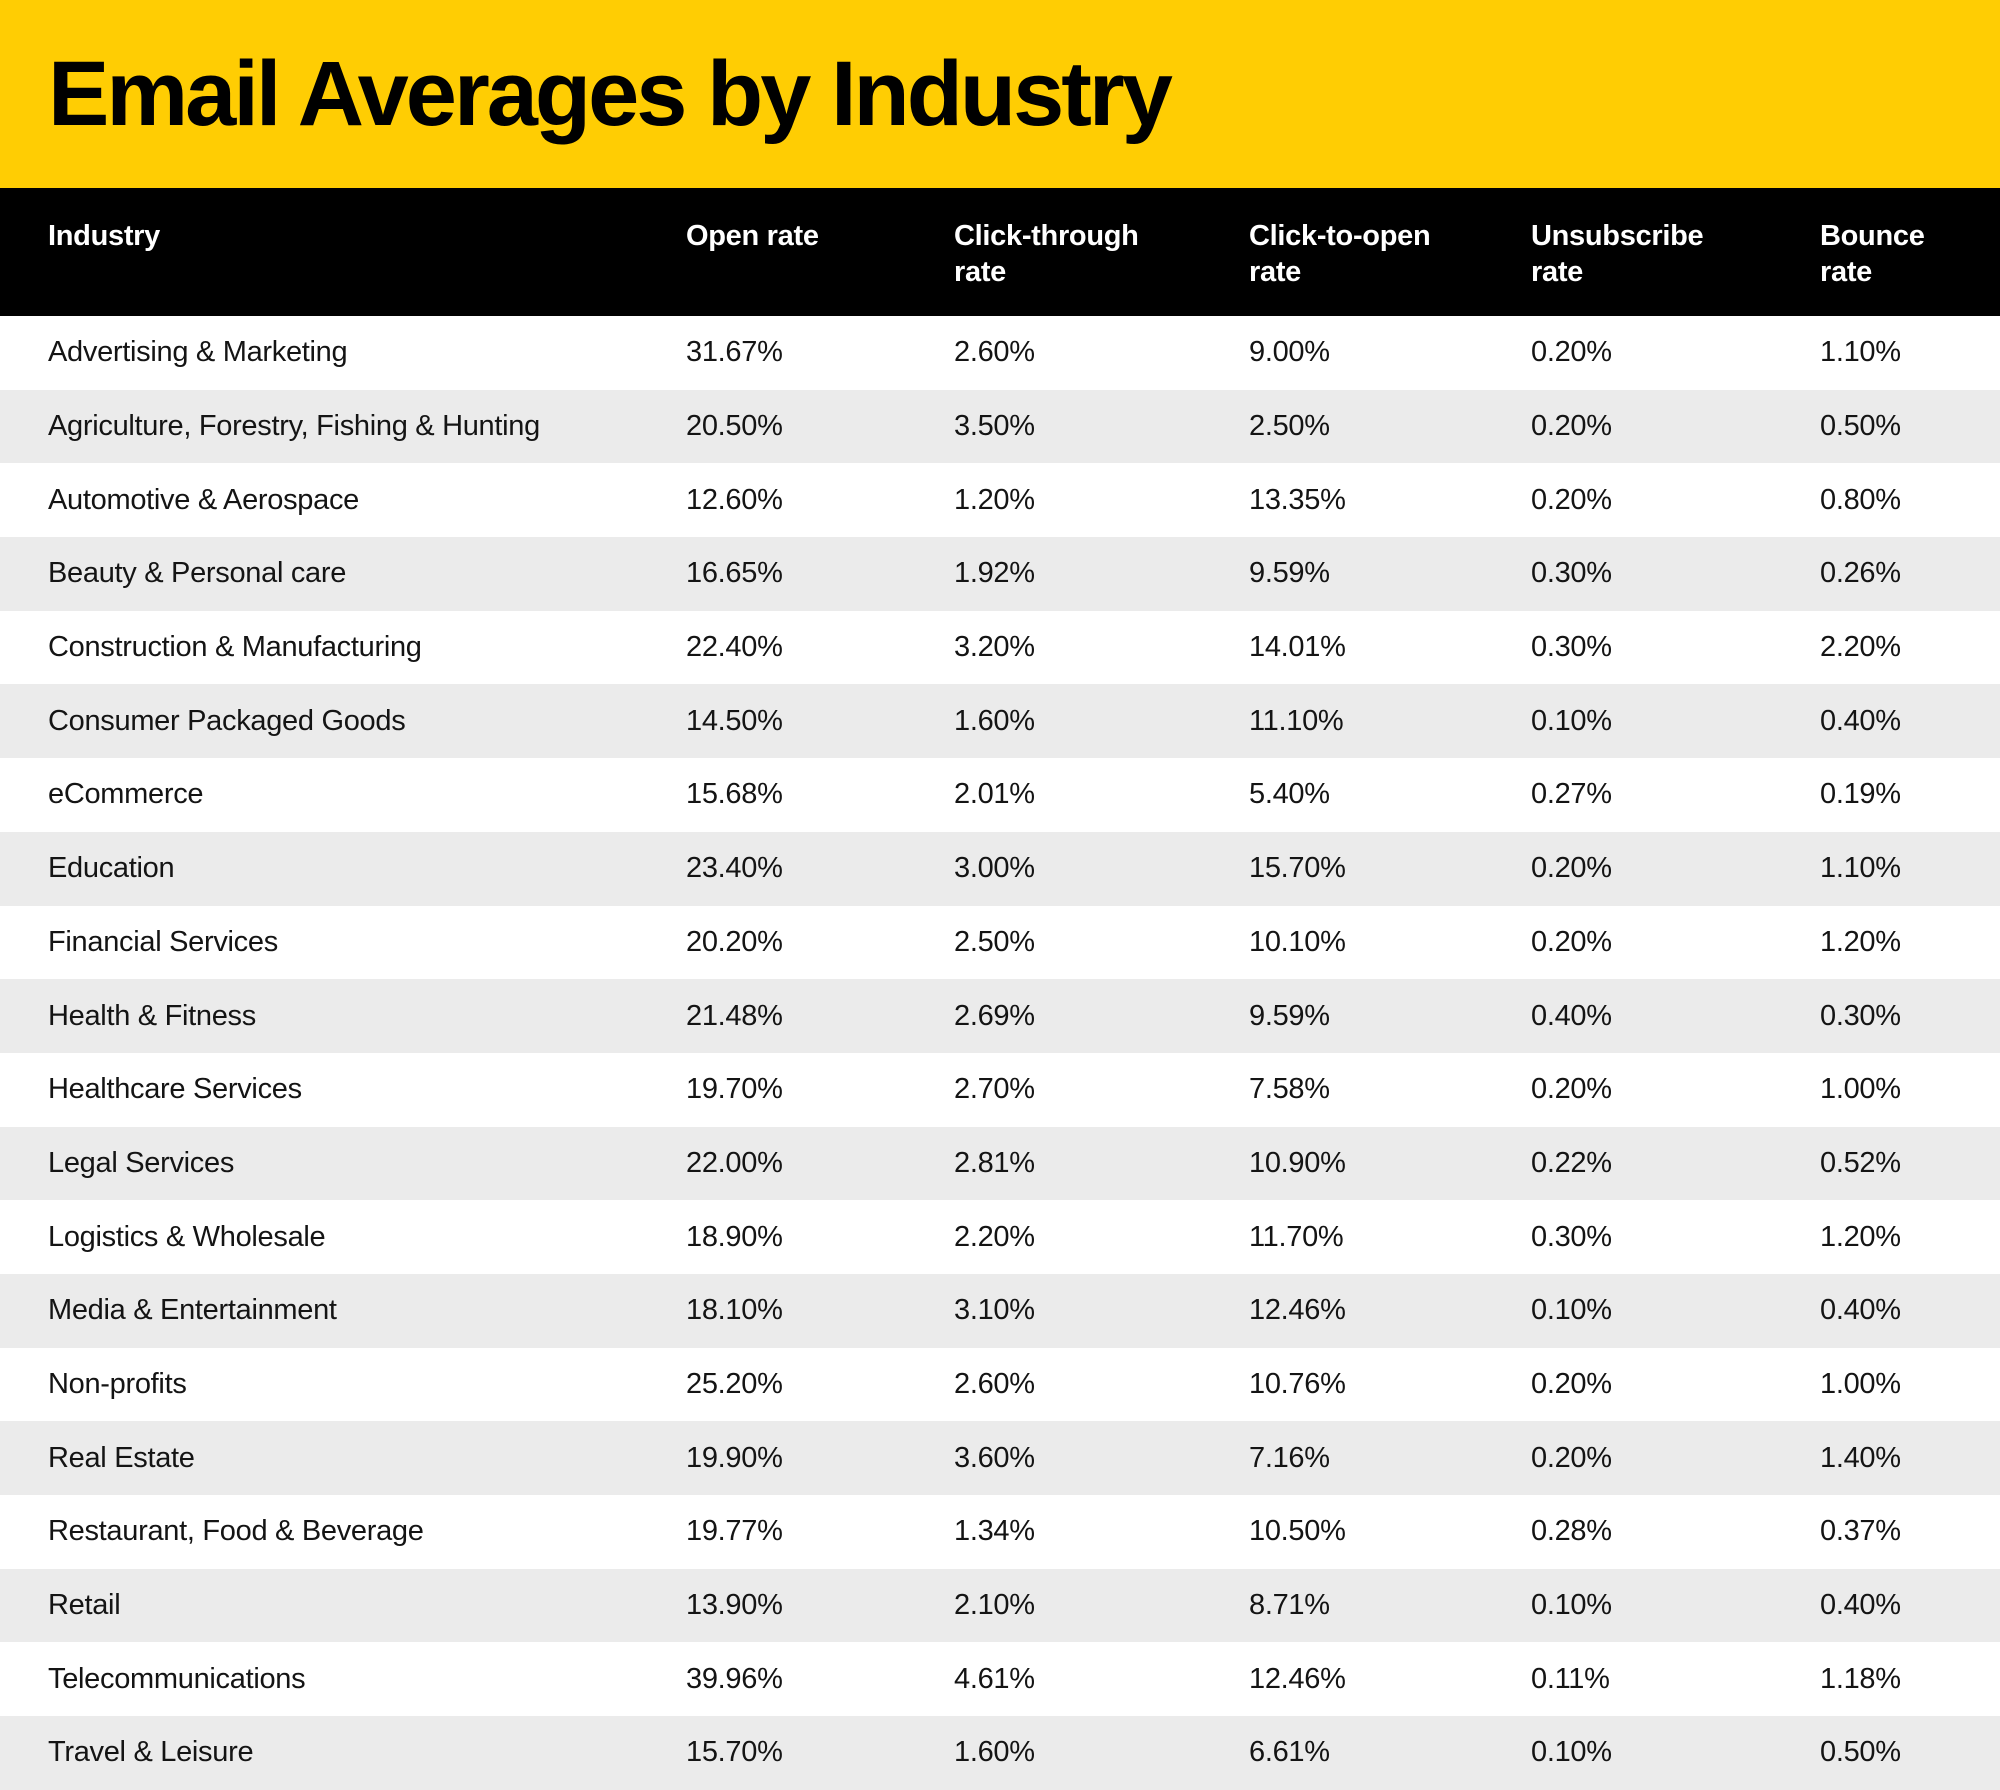  What do you see at coordinates (343, 500) in the screenshot?
I see `industry-cell: Automotive & Aerospace` at bounding box center [343, 500].